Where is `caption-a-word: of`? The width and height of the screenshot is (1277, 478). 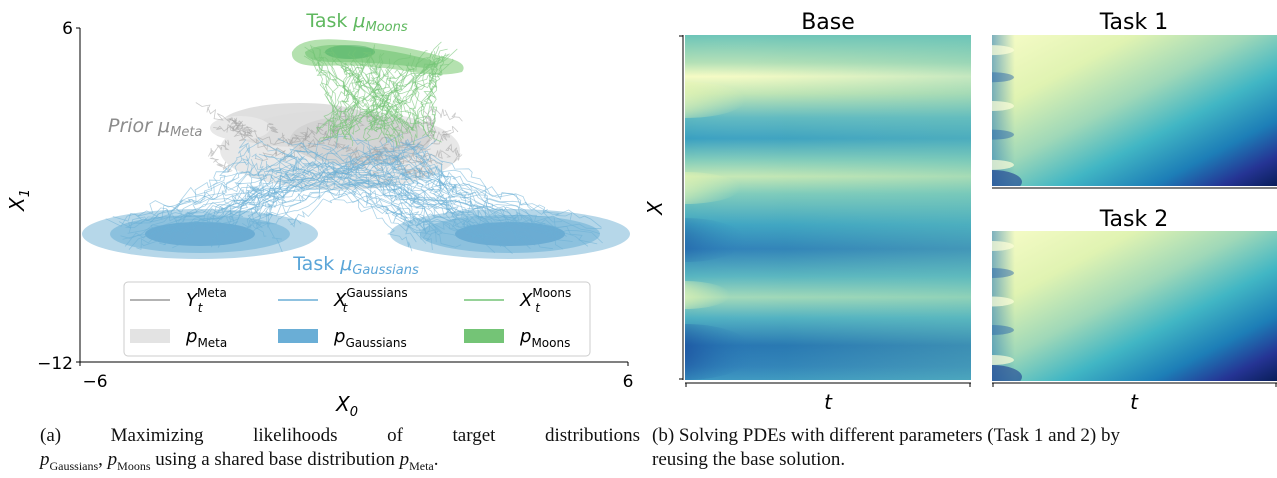 caption-a-word: of is located at coordinates (395, 435).